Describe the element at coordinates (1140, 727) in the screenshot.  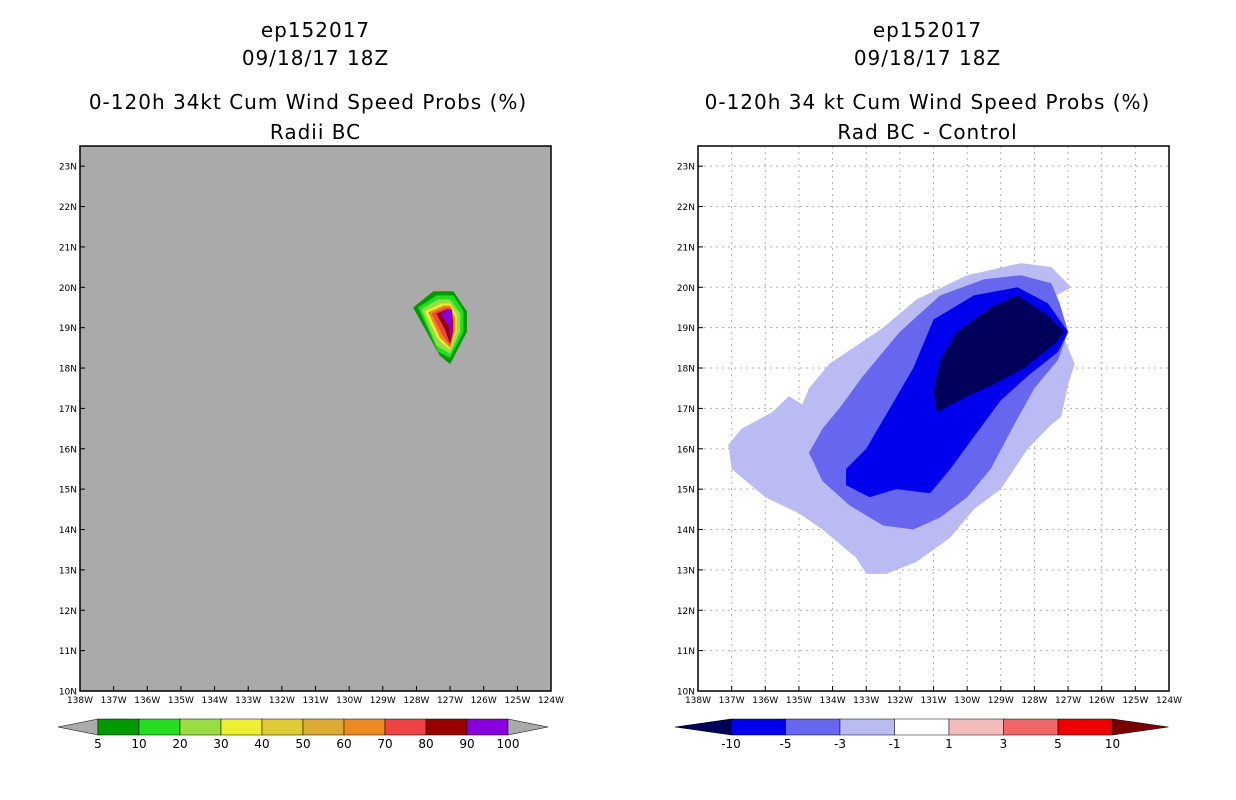
I see `colorbar-high-arrow` at that location.